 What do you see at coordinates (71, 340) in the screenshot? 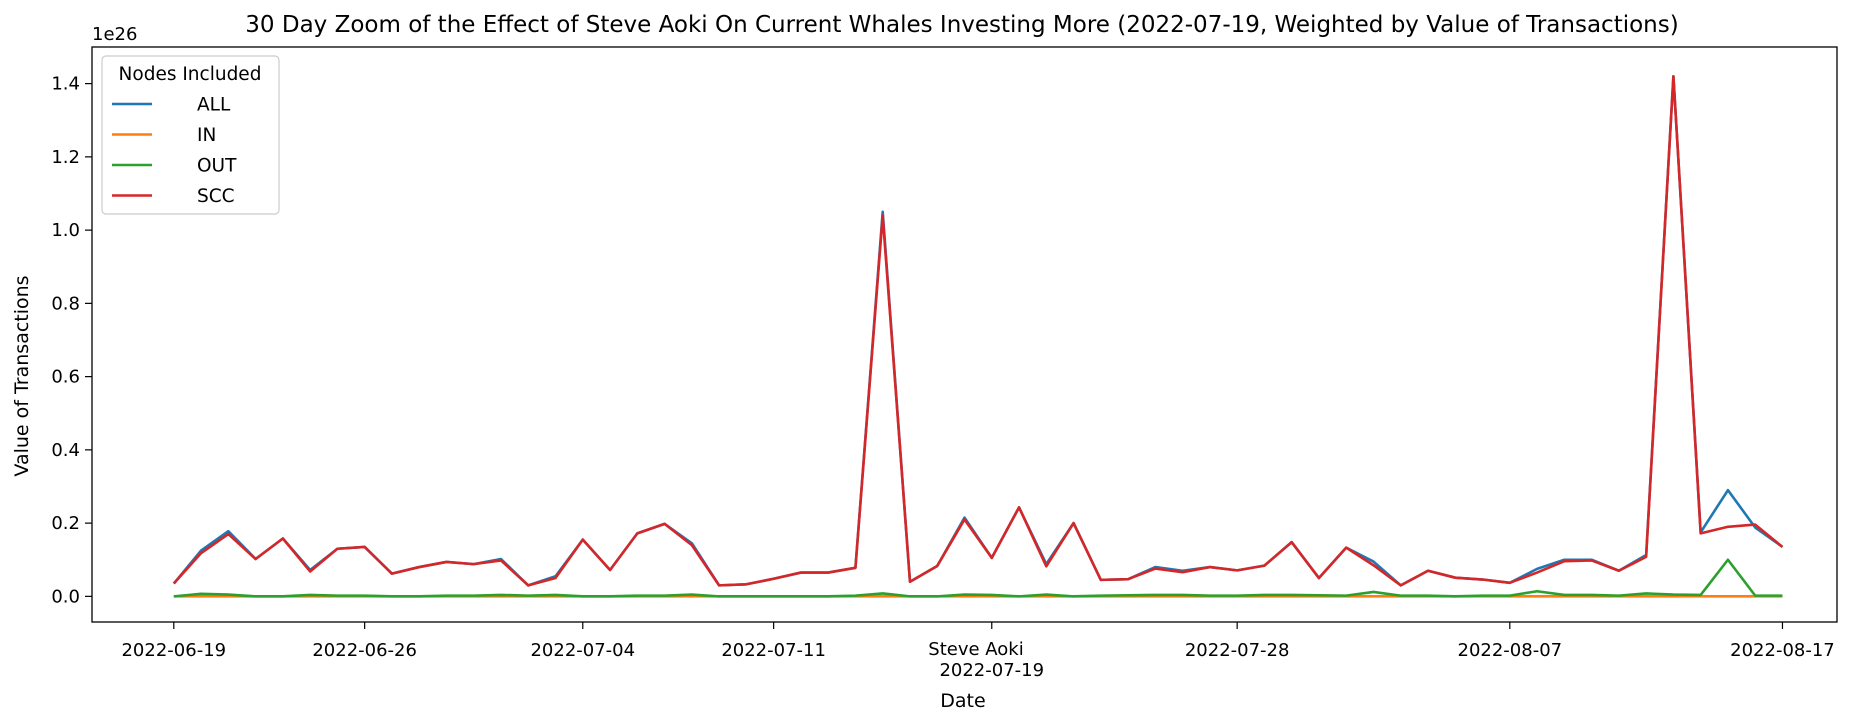
I see `y-axis: 0.0 0.2 0.4 0.6 0.8 1.0 1.2 1.4` at bounding box center [71, 340].